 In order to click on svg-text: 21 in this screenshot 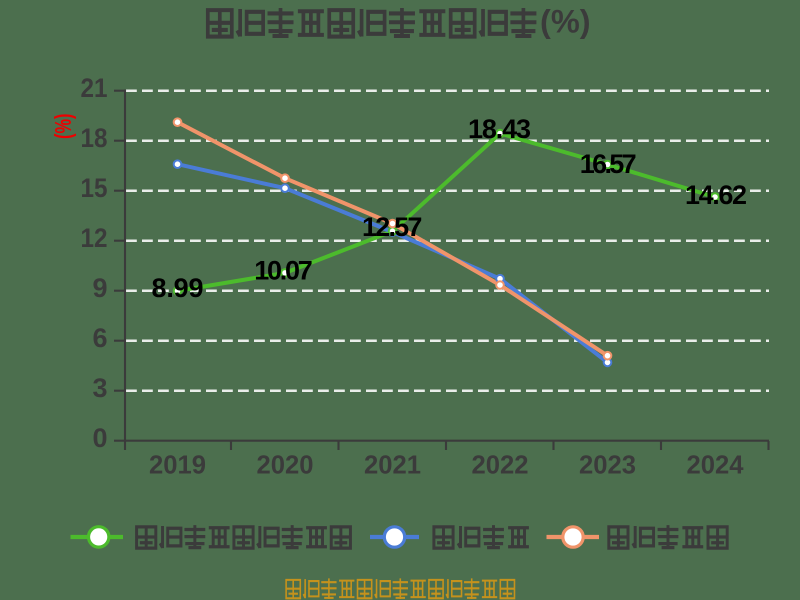, I will do `click(94, 88)`.